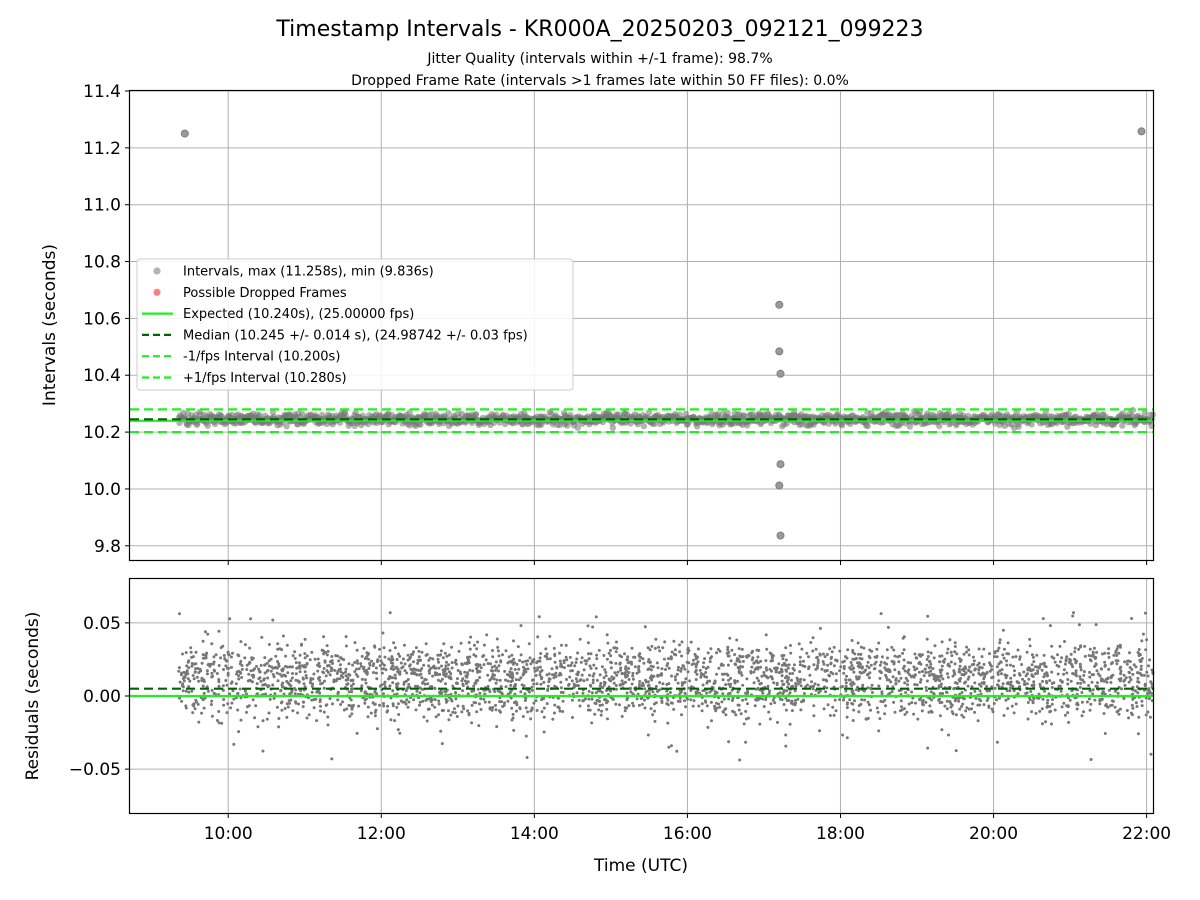 The height and width of the screenshot is (900, 1200). I want to click on intervals-ytick-label: 11.0, so click(102, 206).